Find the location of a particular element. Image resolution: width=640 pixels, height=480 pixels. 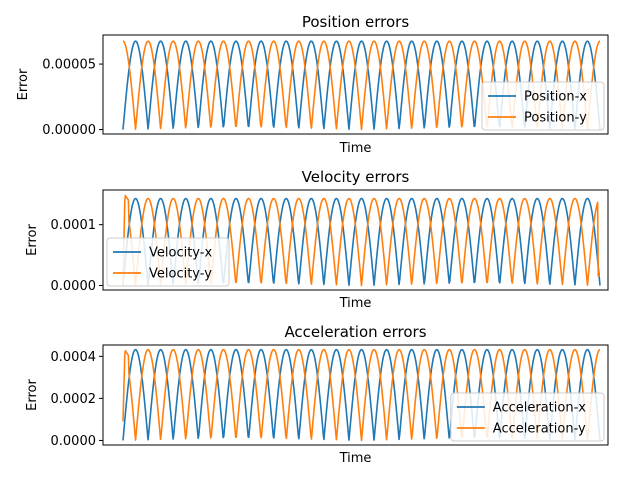

legend: Acceleration-x Acceleration-y is located at coordinates (527, 417).